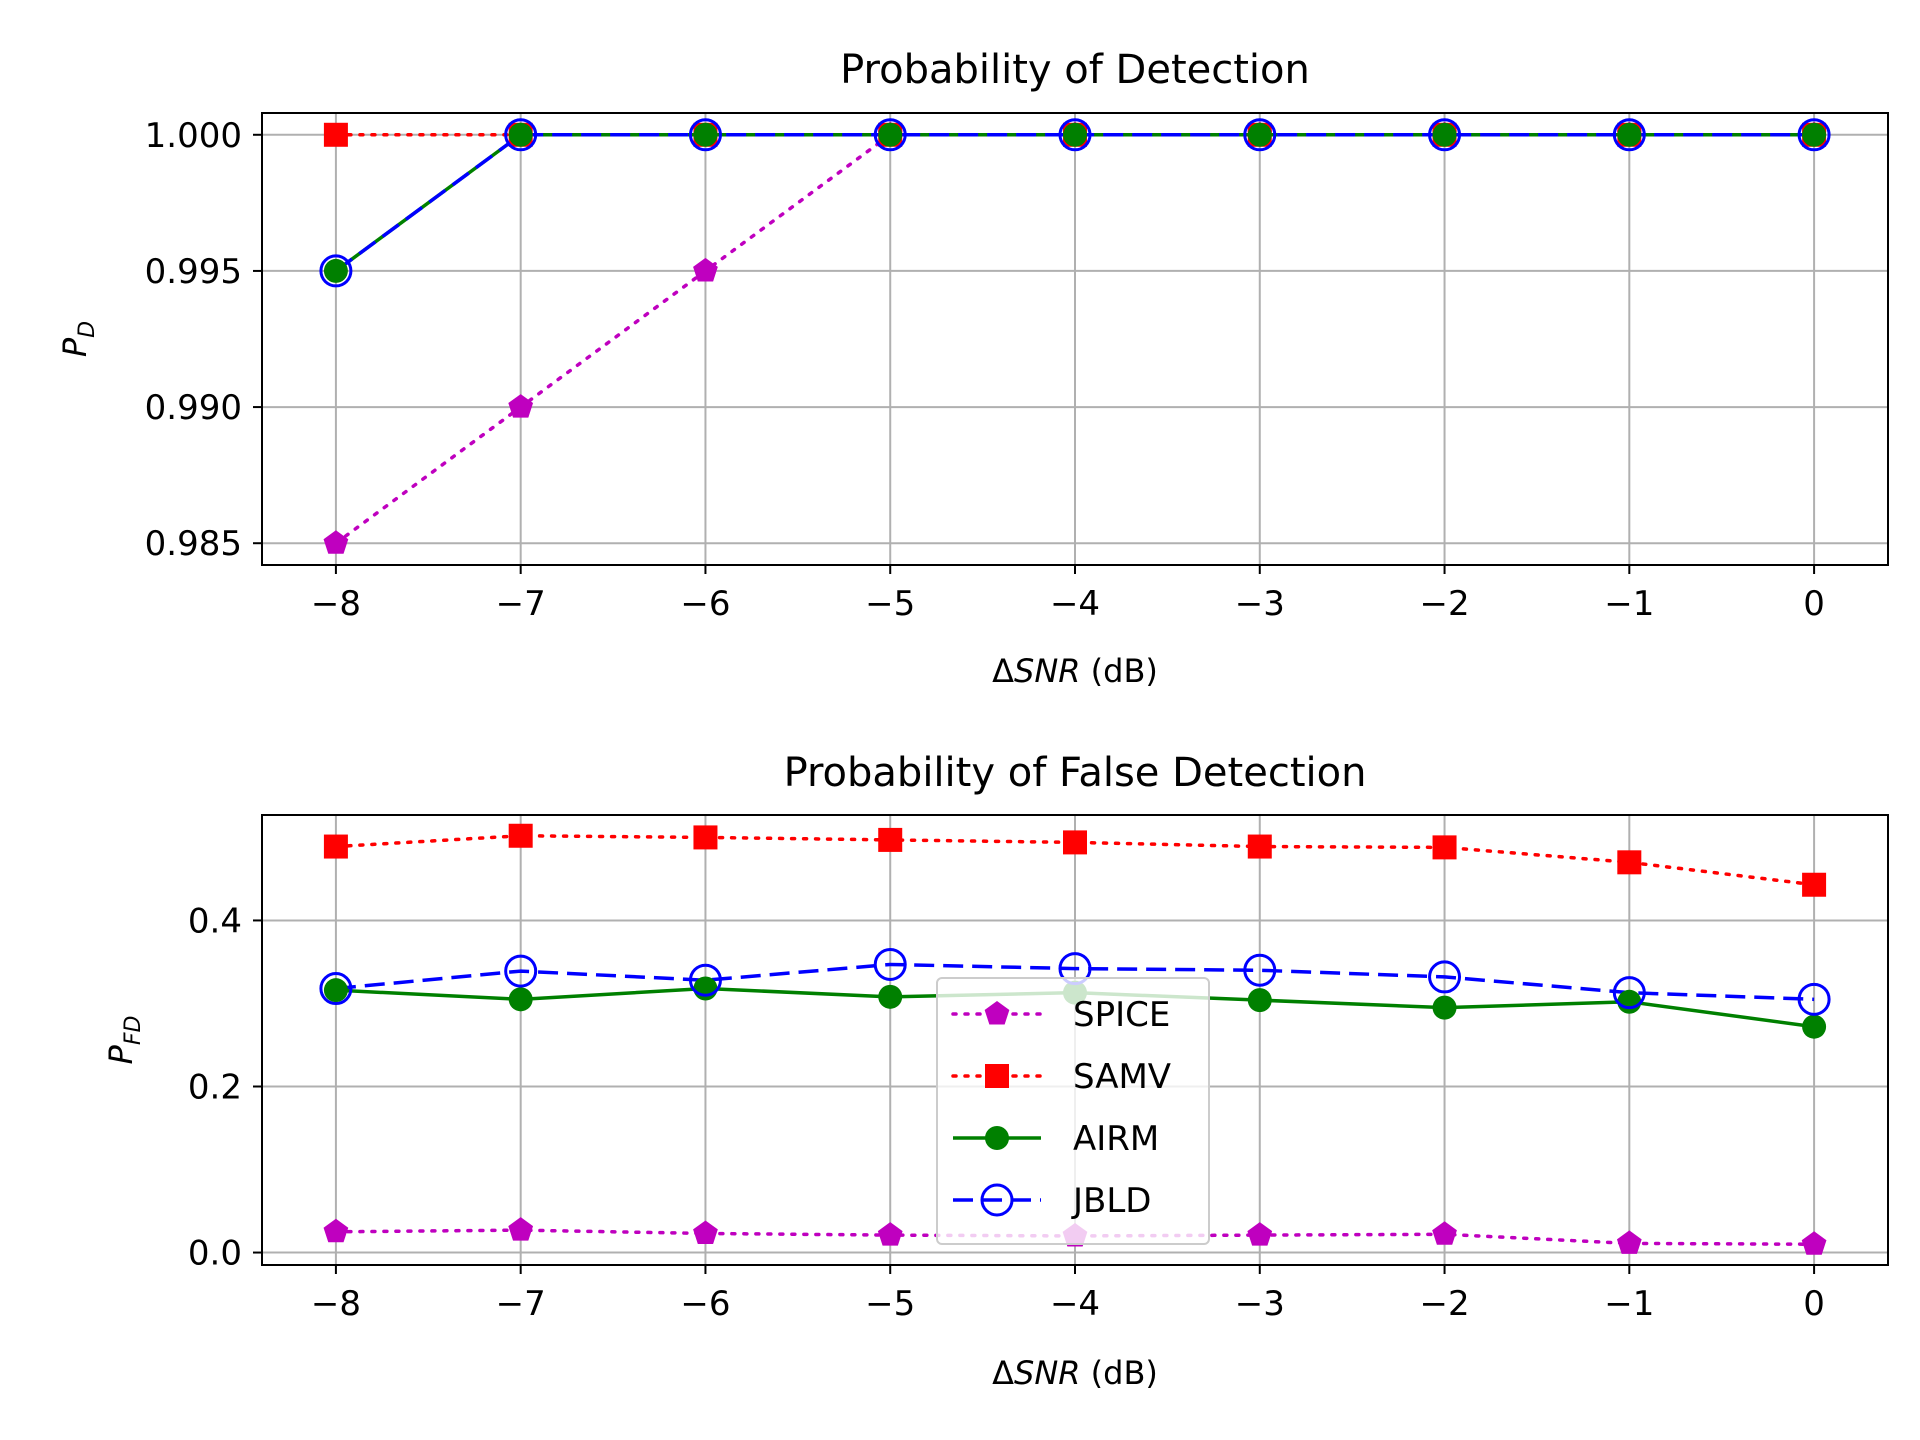 The width and height of the screenshot is (1920, 1440). What do you see at coordinates (1121, 1015) in the screenshot?
I see `legend-label-spice: SPICE` at bounding box center [1121, 1015].